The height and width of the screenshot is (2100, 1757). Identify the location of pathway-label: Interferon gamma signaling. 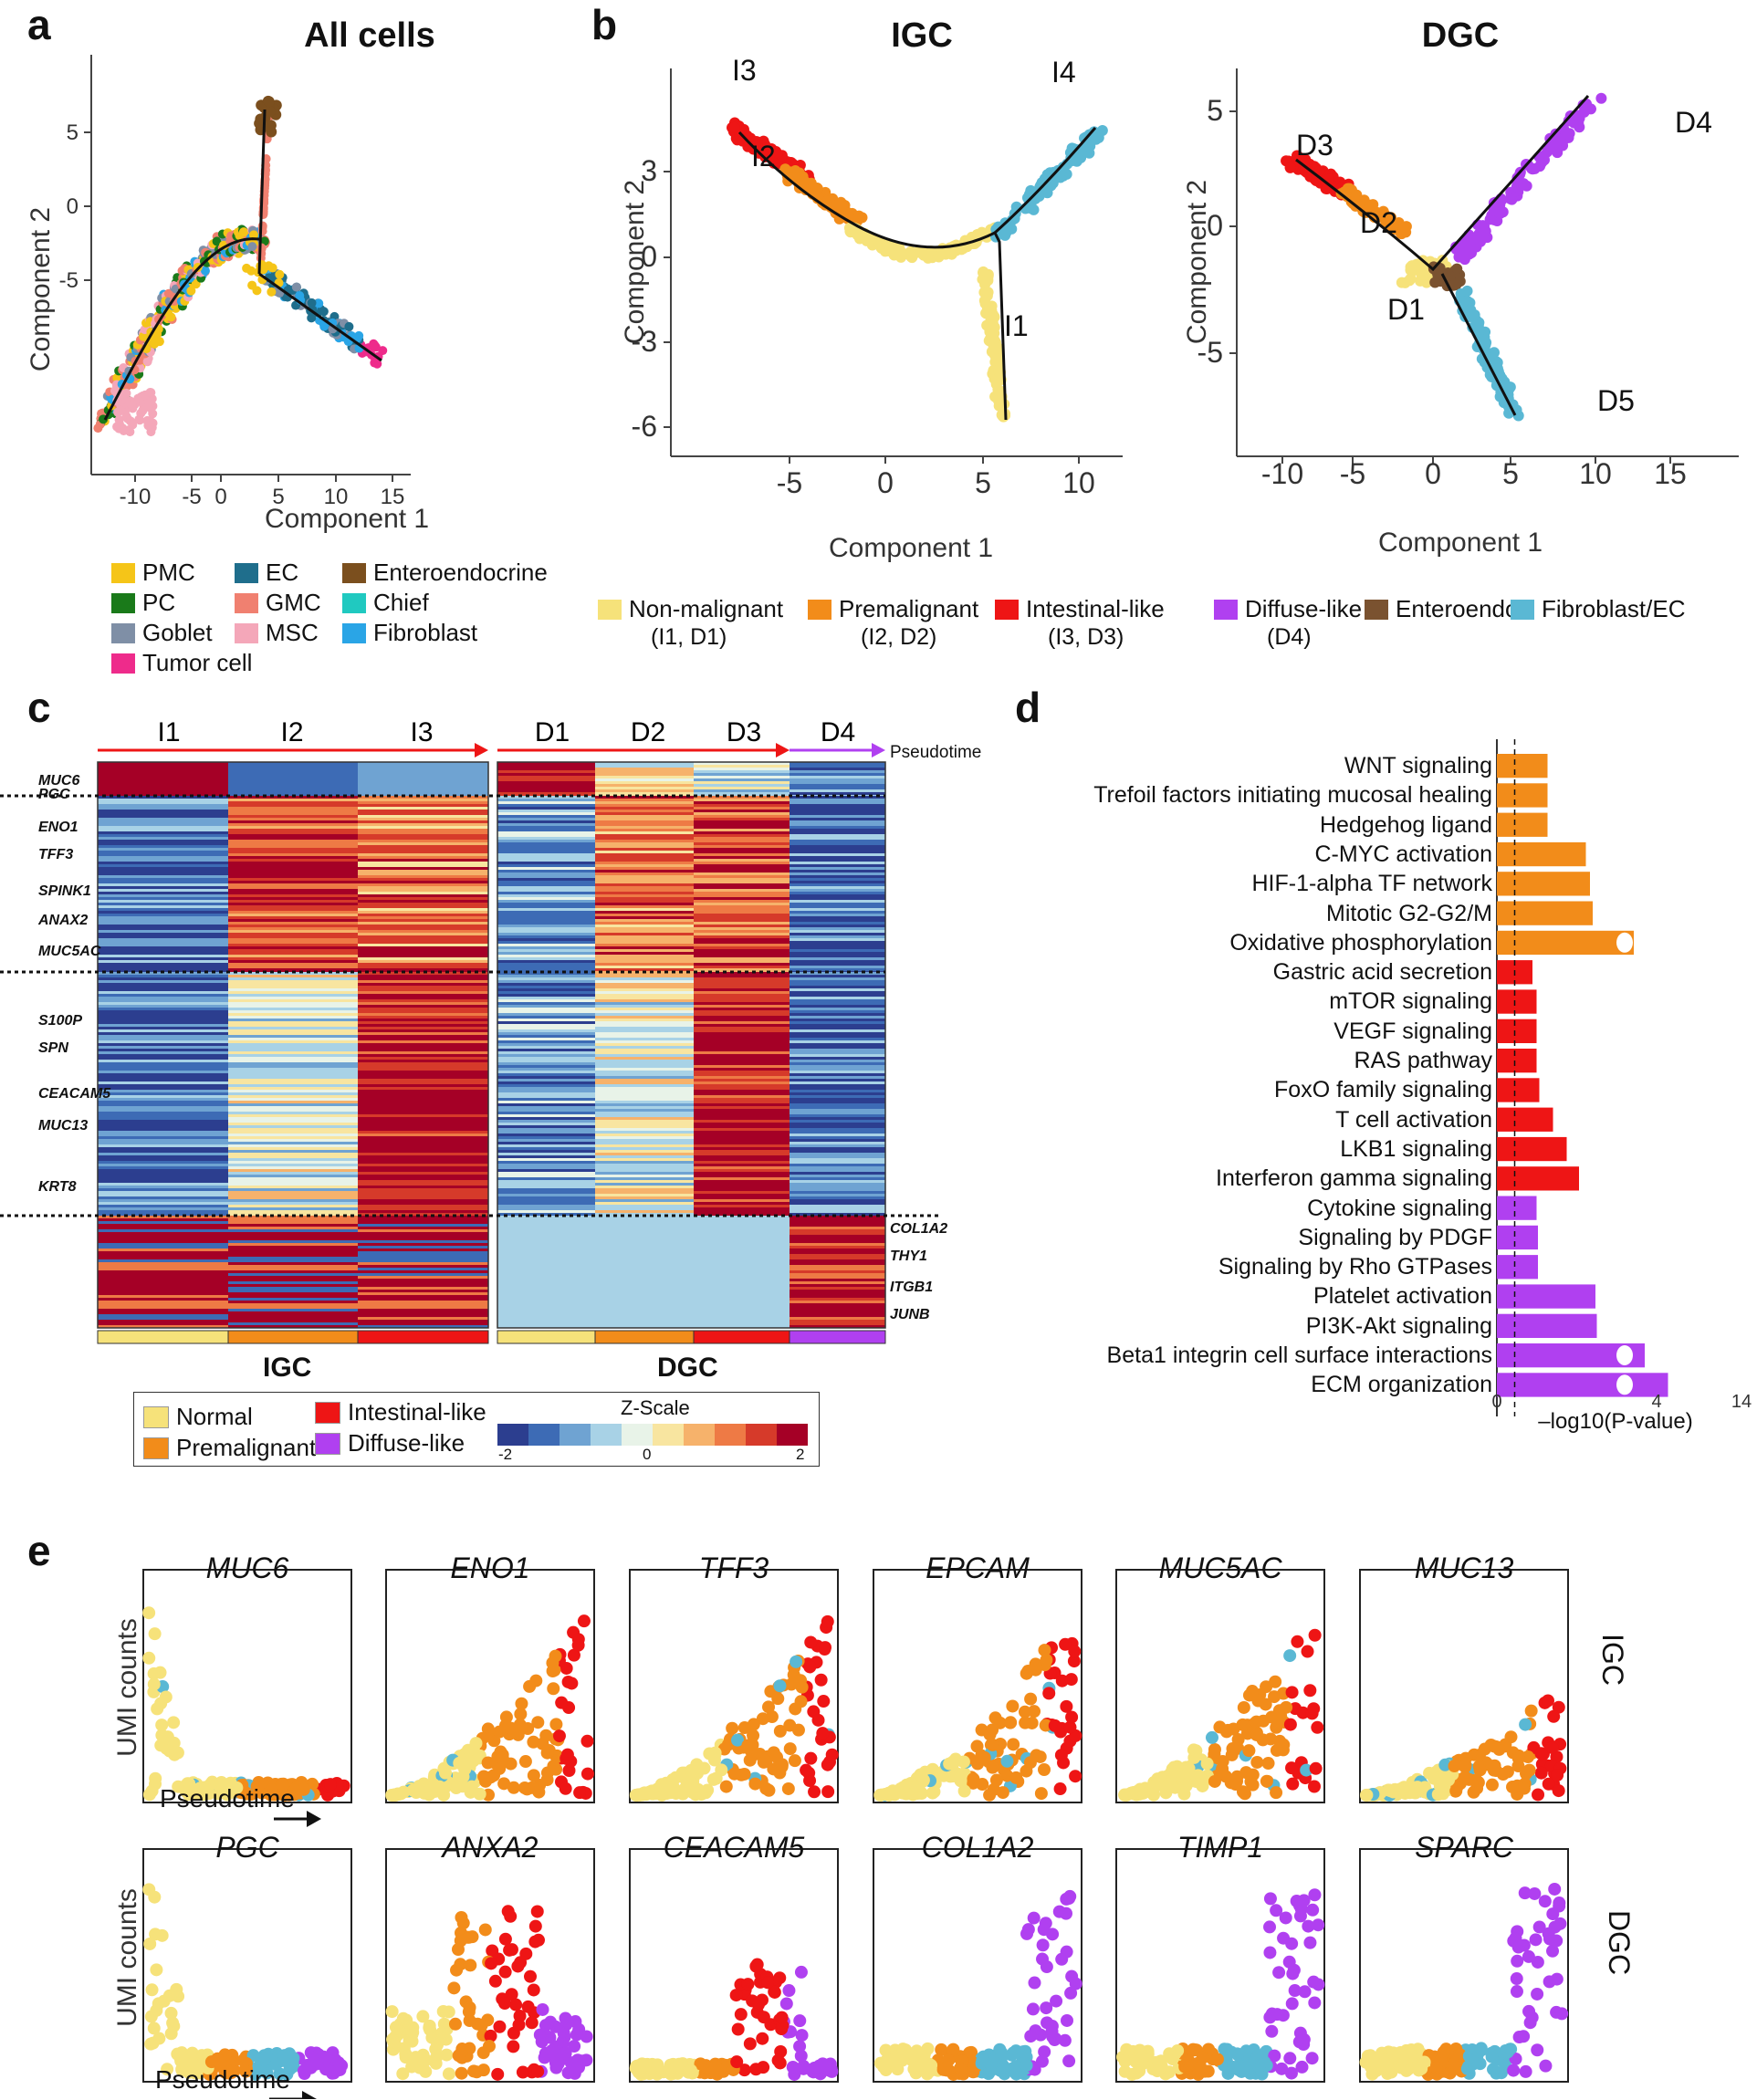
(1354, 1178).